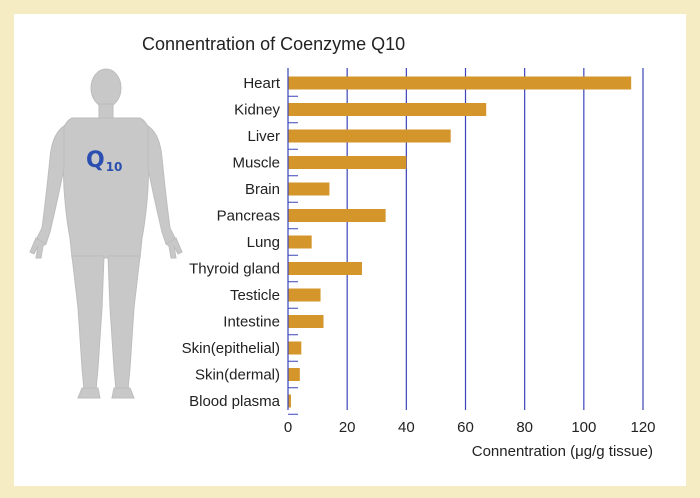 The height and width of the screenshot is (498, 700). Describe the element at coordinates (288, 427) in the screenshot. I see `x-tick-label: 0` at that location.